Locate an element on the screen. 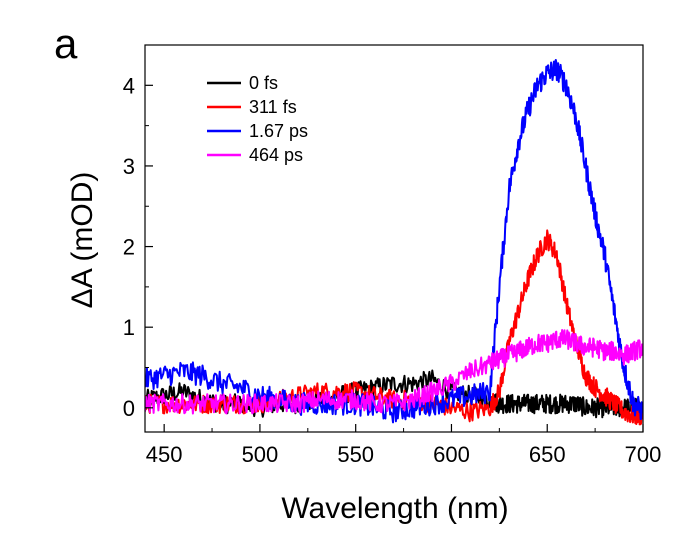 The width and height of the screenshot is (675, 536). x-axis-title: Wavelength (nm) is located at coordinates (394, 508).